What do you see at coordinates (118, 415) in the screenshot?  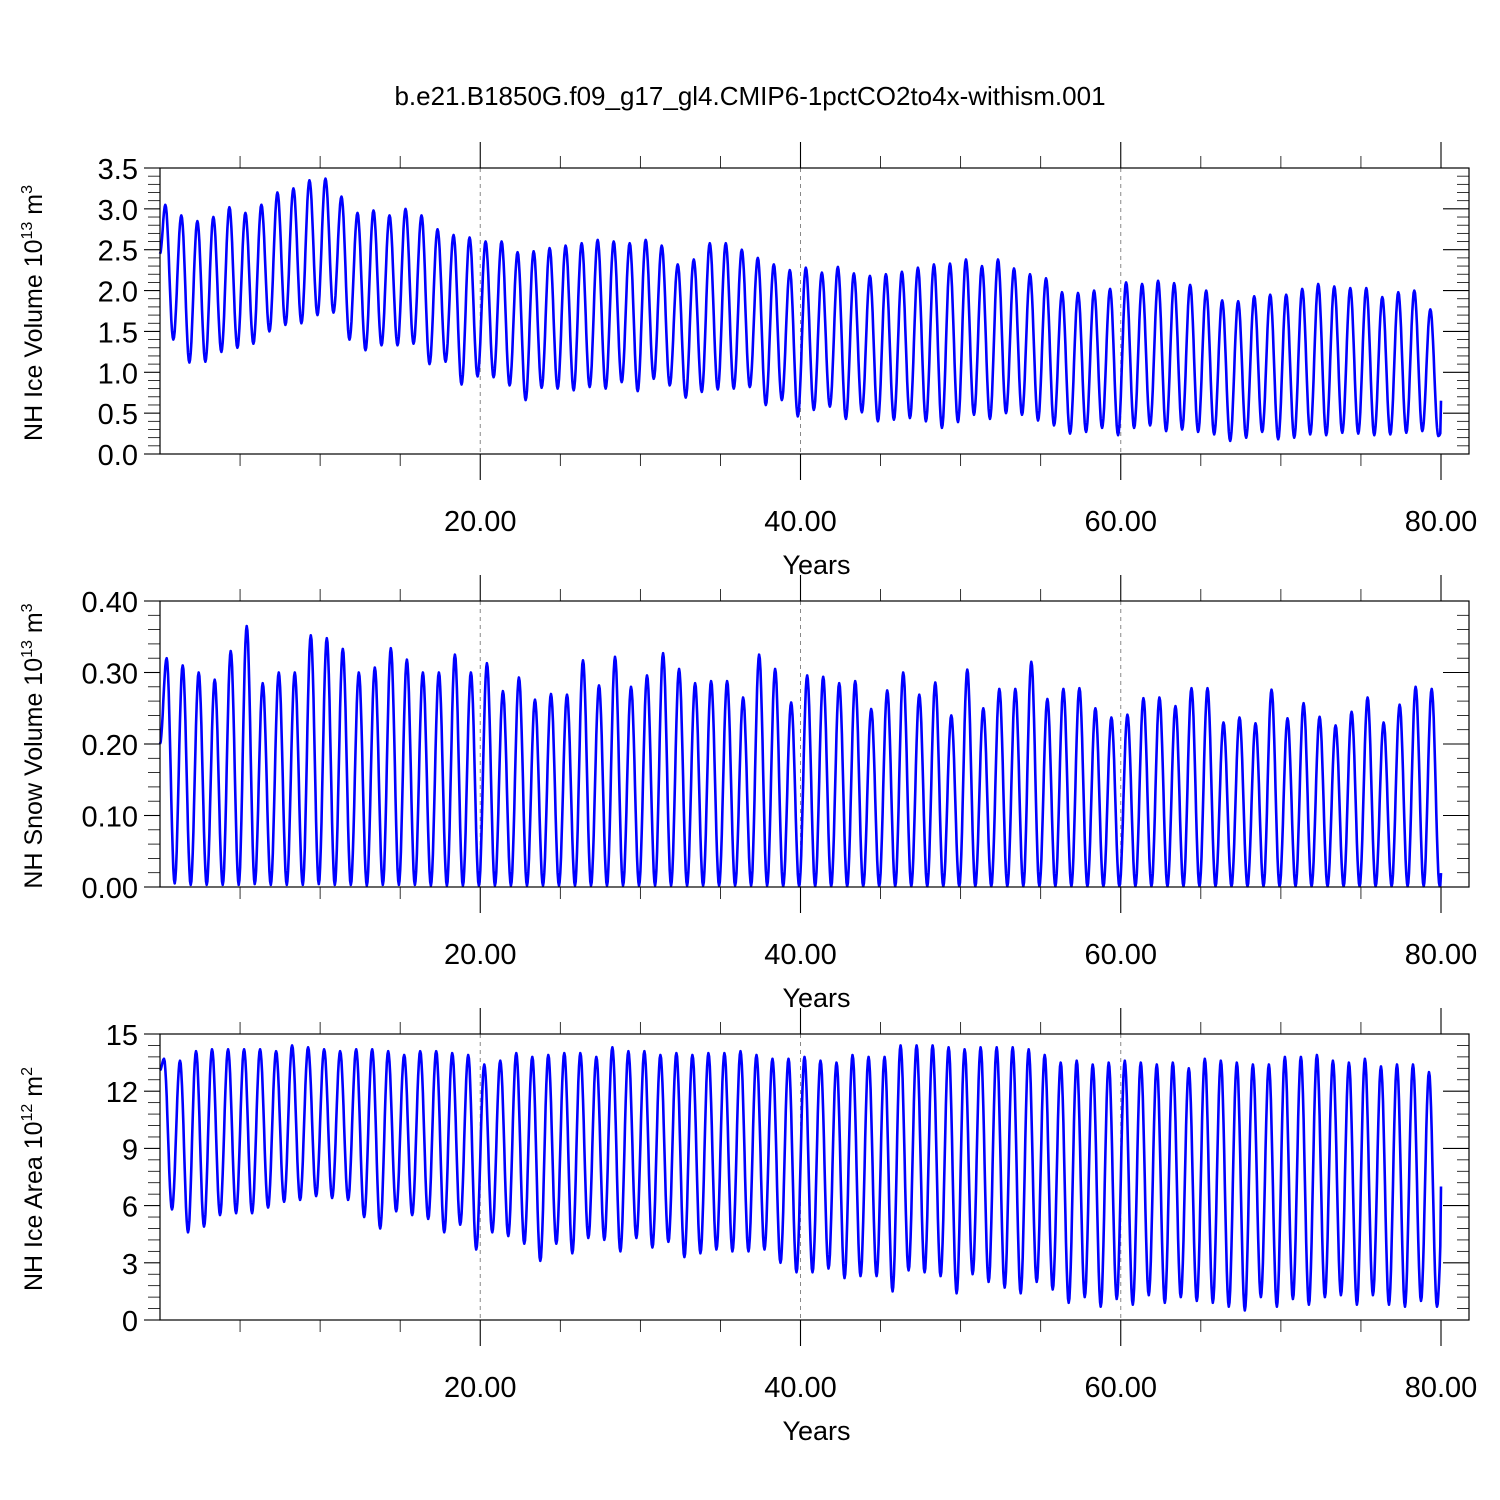 I see `y-tick-label: 0.5` at bounding box center [118, 415].